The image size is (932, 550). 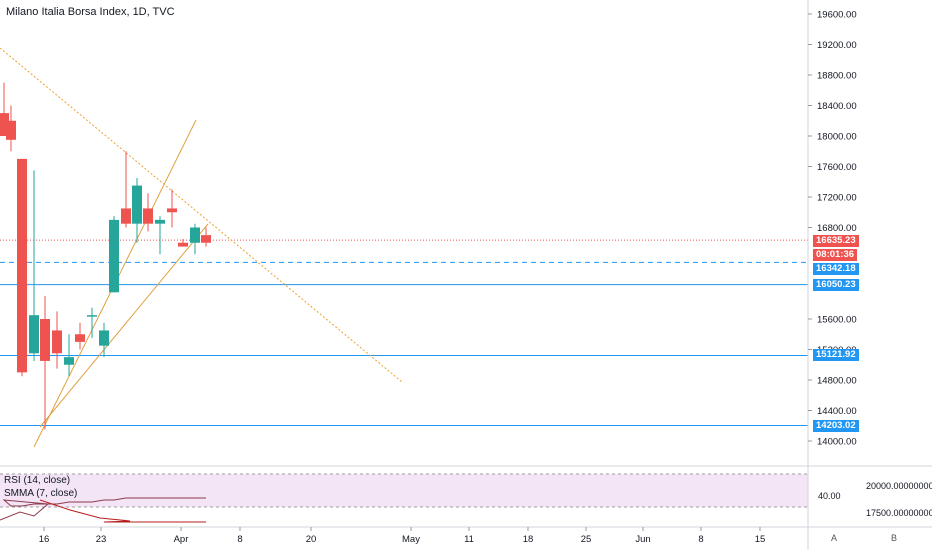 What do you see at coordinates (837, 228) in the screenshot?
I see `price-tick-label: 16800.00` at bounding box center [837, 228].